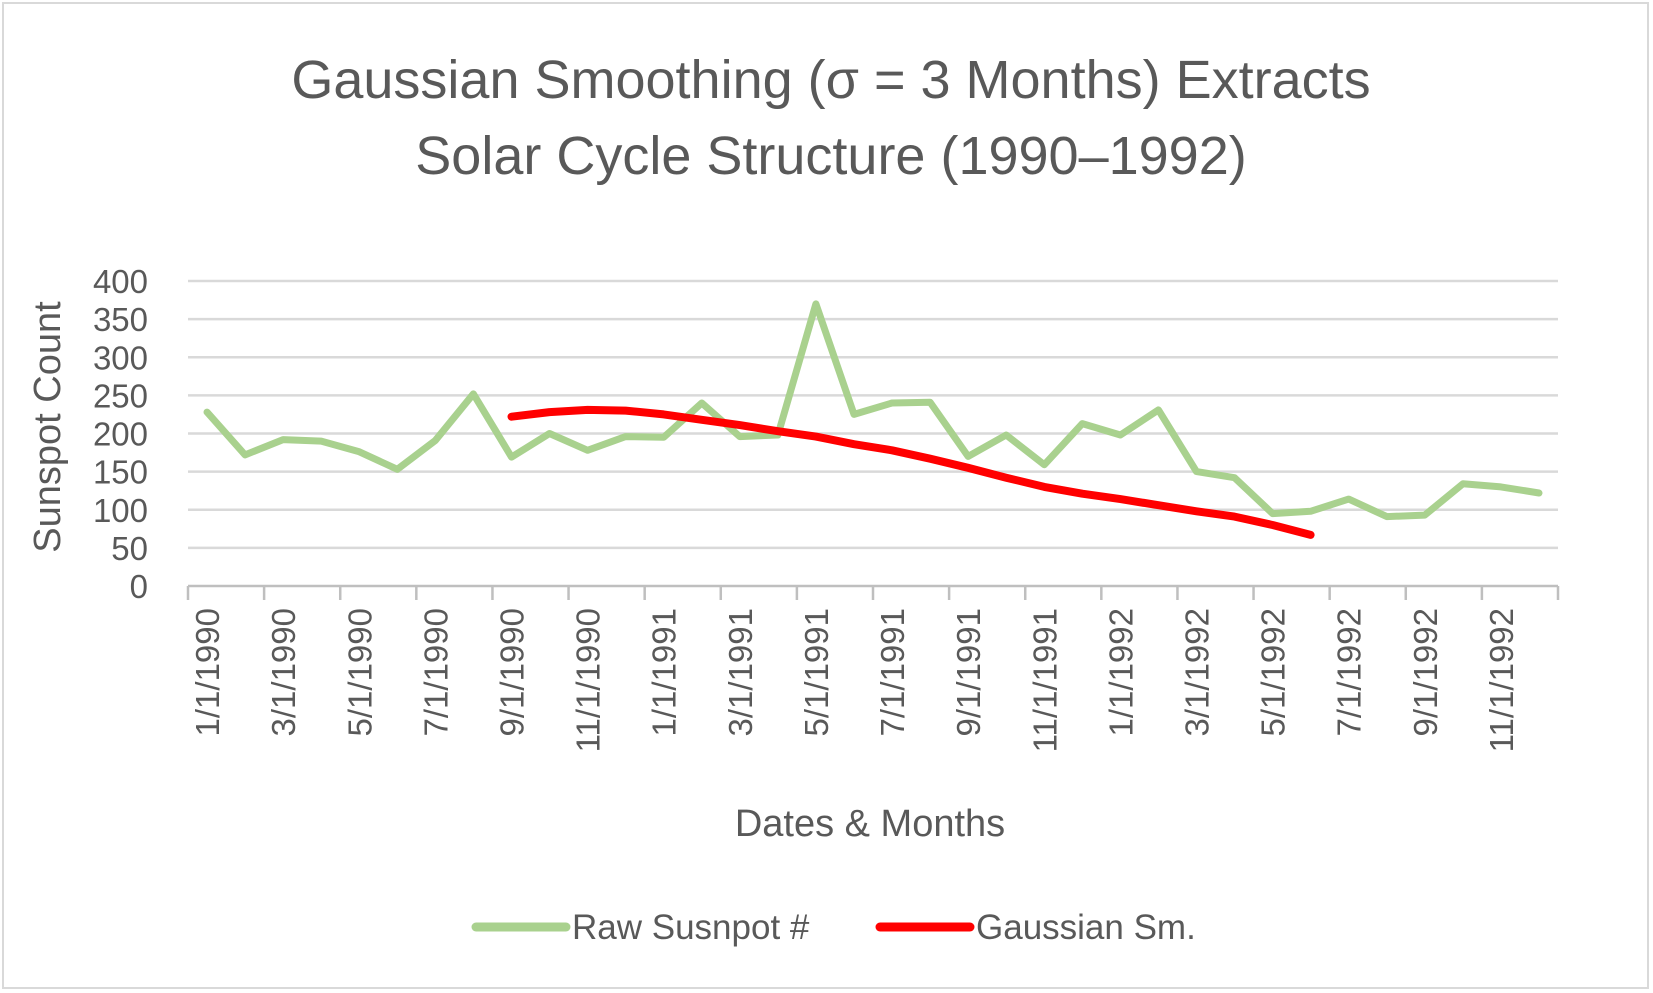 This screenshot has width=1653, height=993. Describe the element at coordinates (1086, 927) in the screenshot. I see `legend-label-gaussian-smoothed: Gaussian Sm.` at that location.